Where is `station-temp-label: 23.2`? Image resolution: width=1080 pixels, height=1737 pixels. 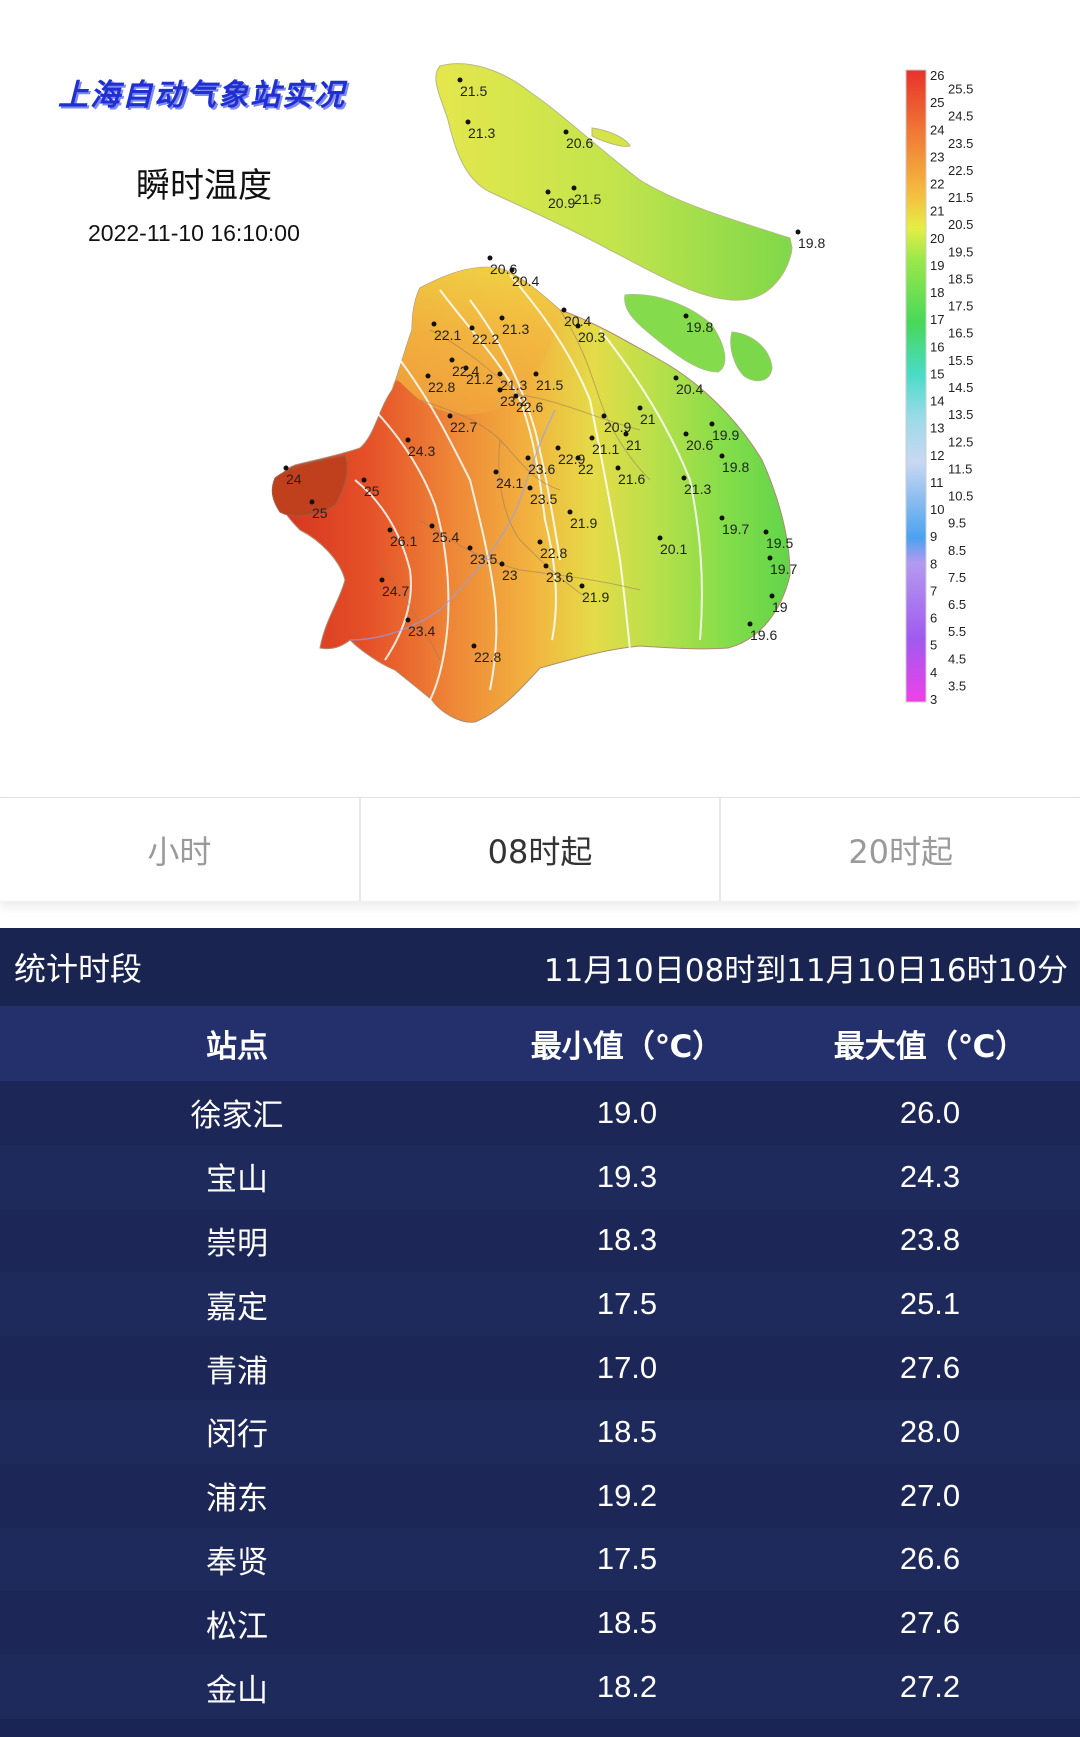
station-temp-label: 23.2 is located at coordinates (513, 401).